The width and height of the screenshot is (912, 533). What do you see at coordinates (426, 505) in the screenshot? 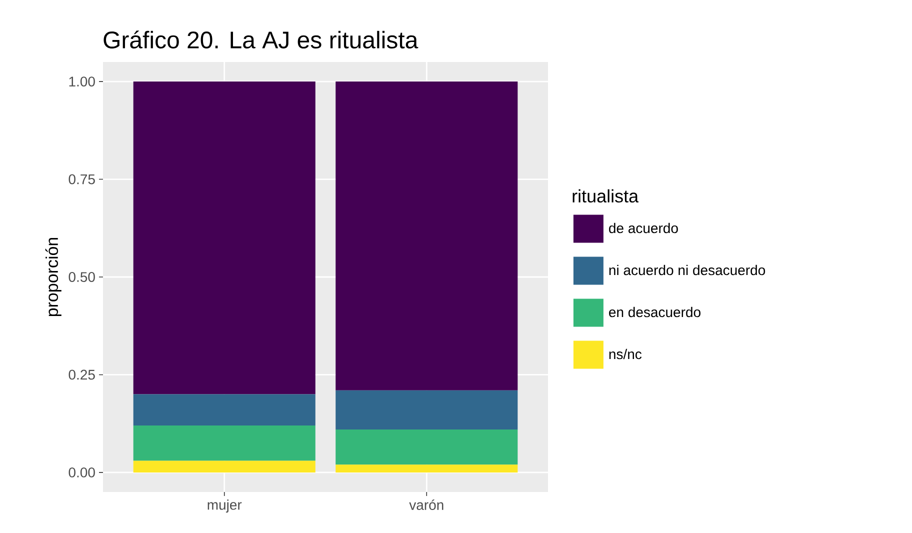
I see `x-tick-label: varón` at bounding box center [426, 505].